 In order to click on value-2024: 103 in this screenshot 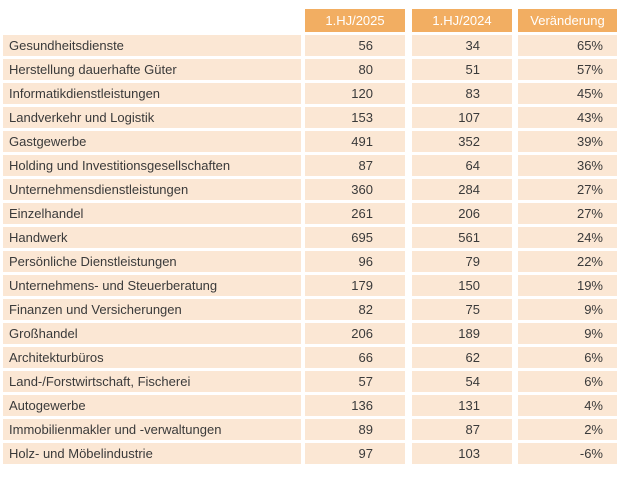, I will do `click(462, 453)`.